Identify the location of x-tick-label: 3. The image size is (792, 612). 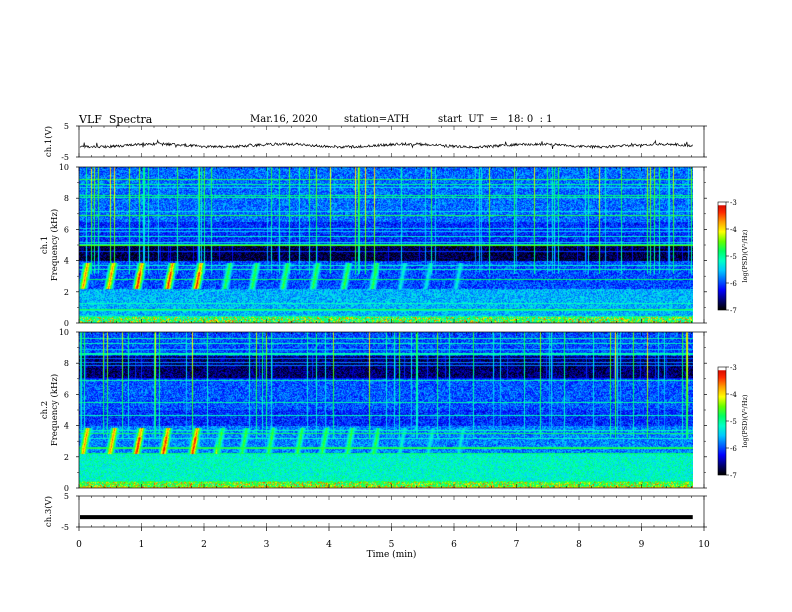
(267, 545).